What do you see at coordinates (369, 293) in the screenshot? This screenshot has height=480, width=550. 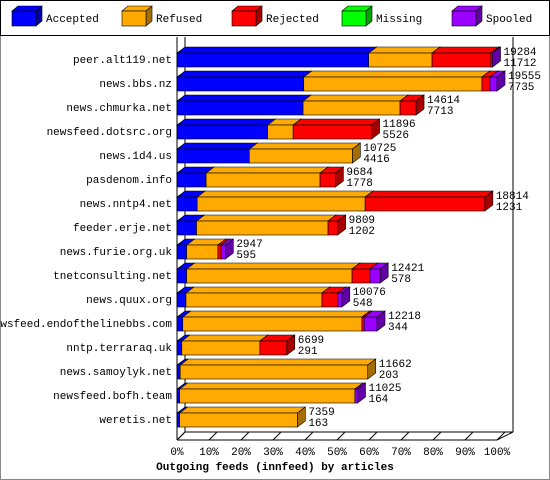 I see `total-label: 10076` at bounding box center [369, 293].